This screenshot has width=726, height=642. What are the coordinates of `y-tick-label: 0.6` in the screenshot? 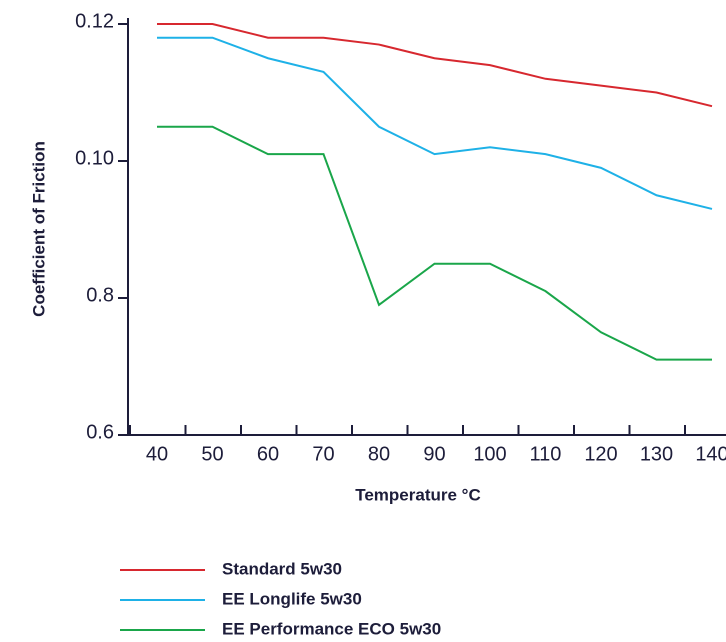 It's located at (100, 432).